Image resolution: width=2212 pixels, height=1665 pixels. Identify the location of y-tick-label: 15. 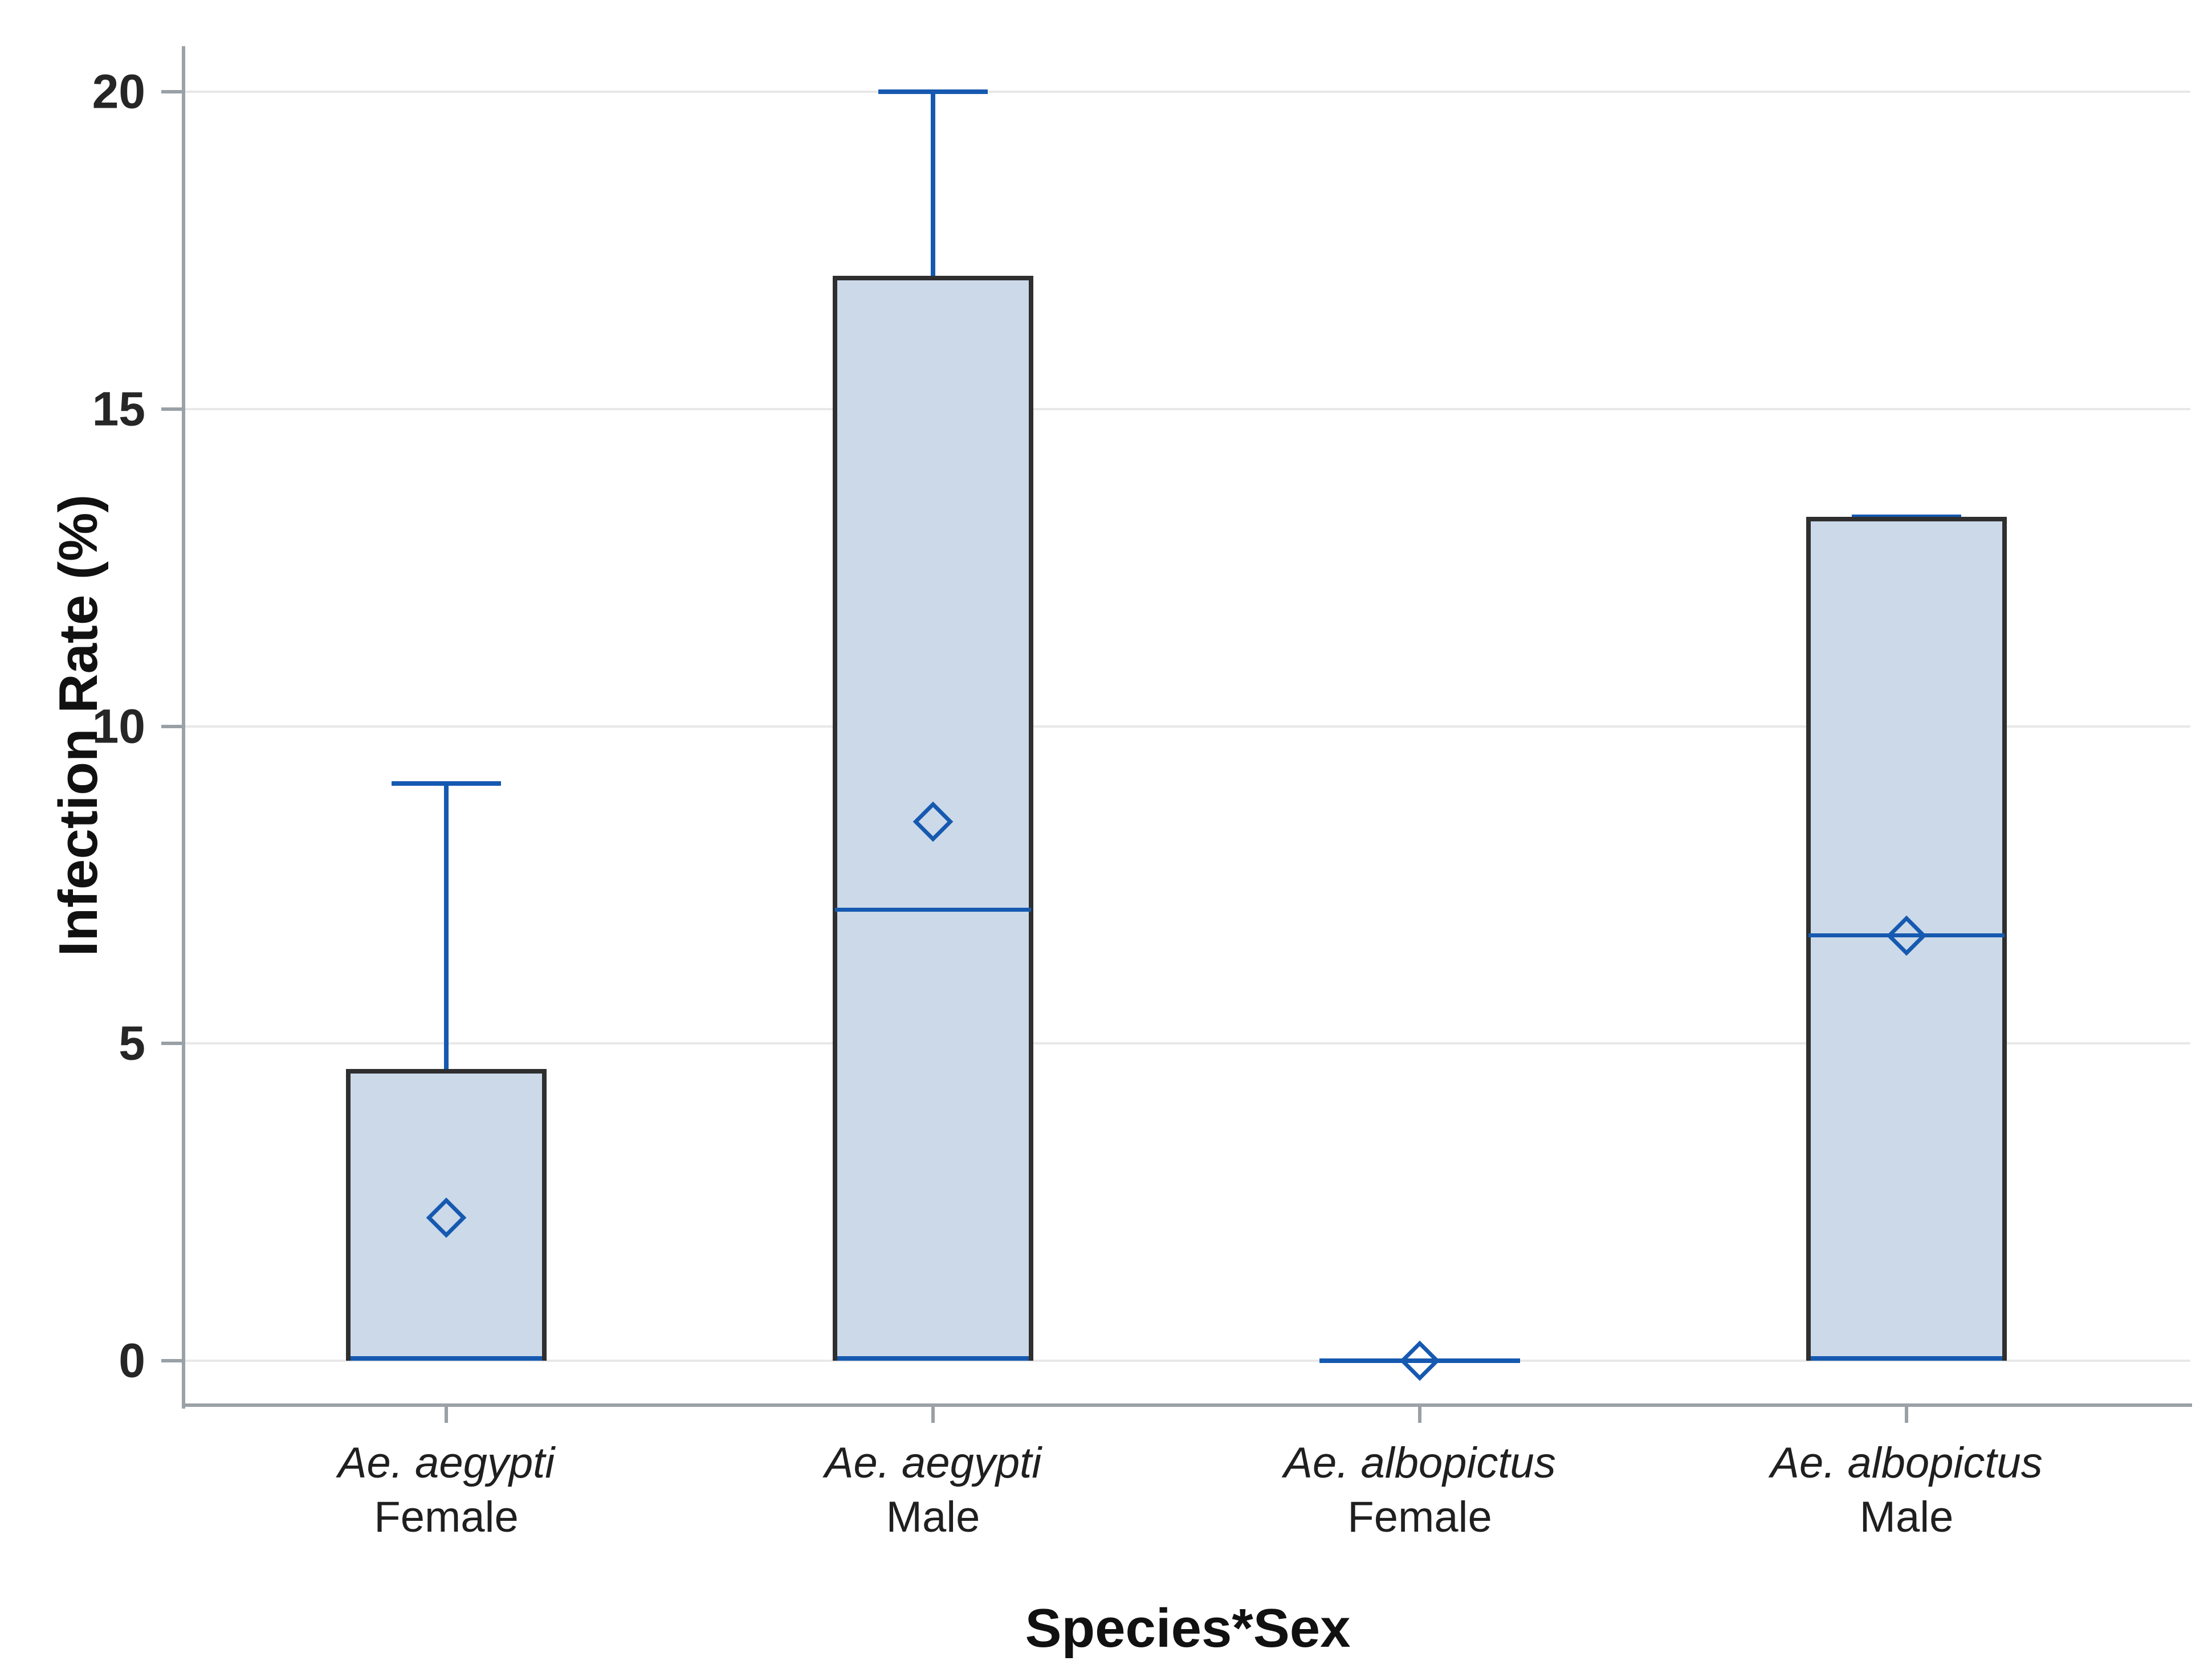
(118, 409).